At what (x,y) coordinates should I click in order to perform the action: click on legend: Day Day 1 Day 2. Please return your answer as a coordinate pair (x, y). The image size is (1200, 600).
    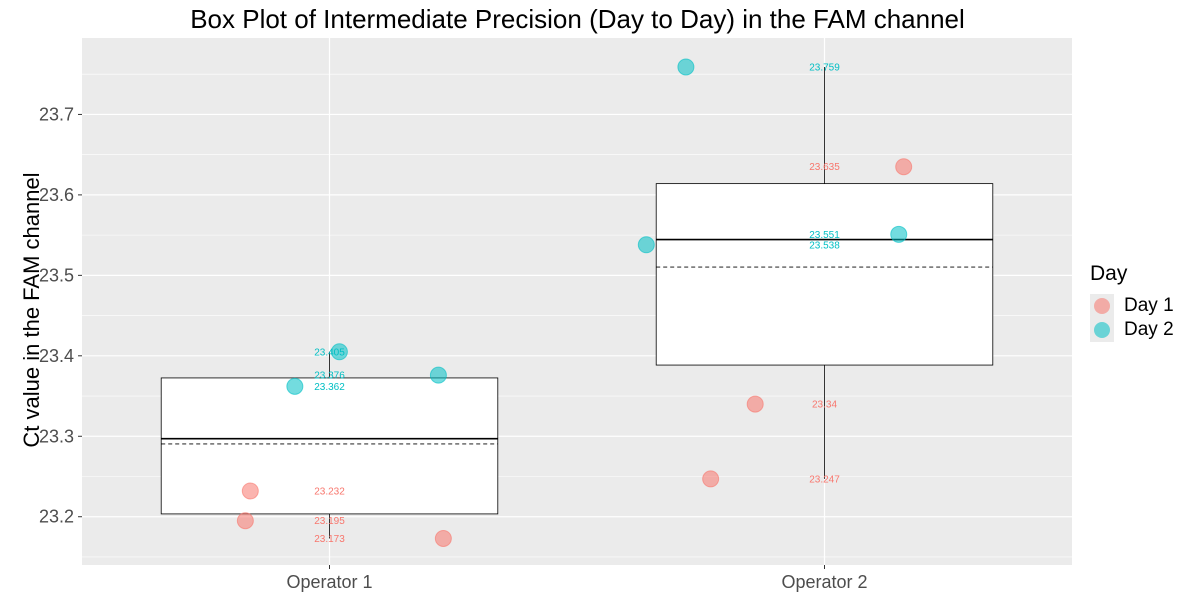
    Looking at the image, I should click on (1132, 302).